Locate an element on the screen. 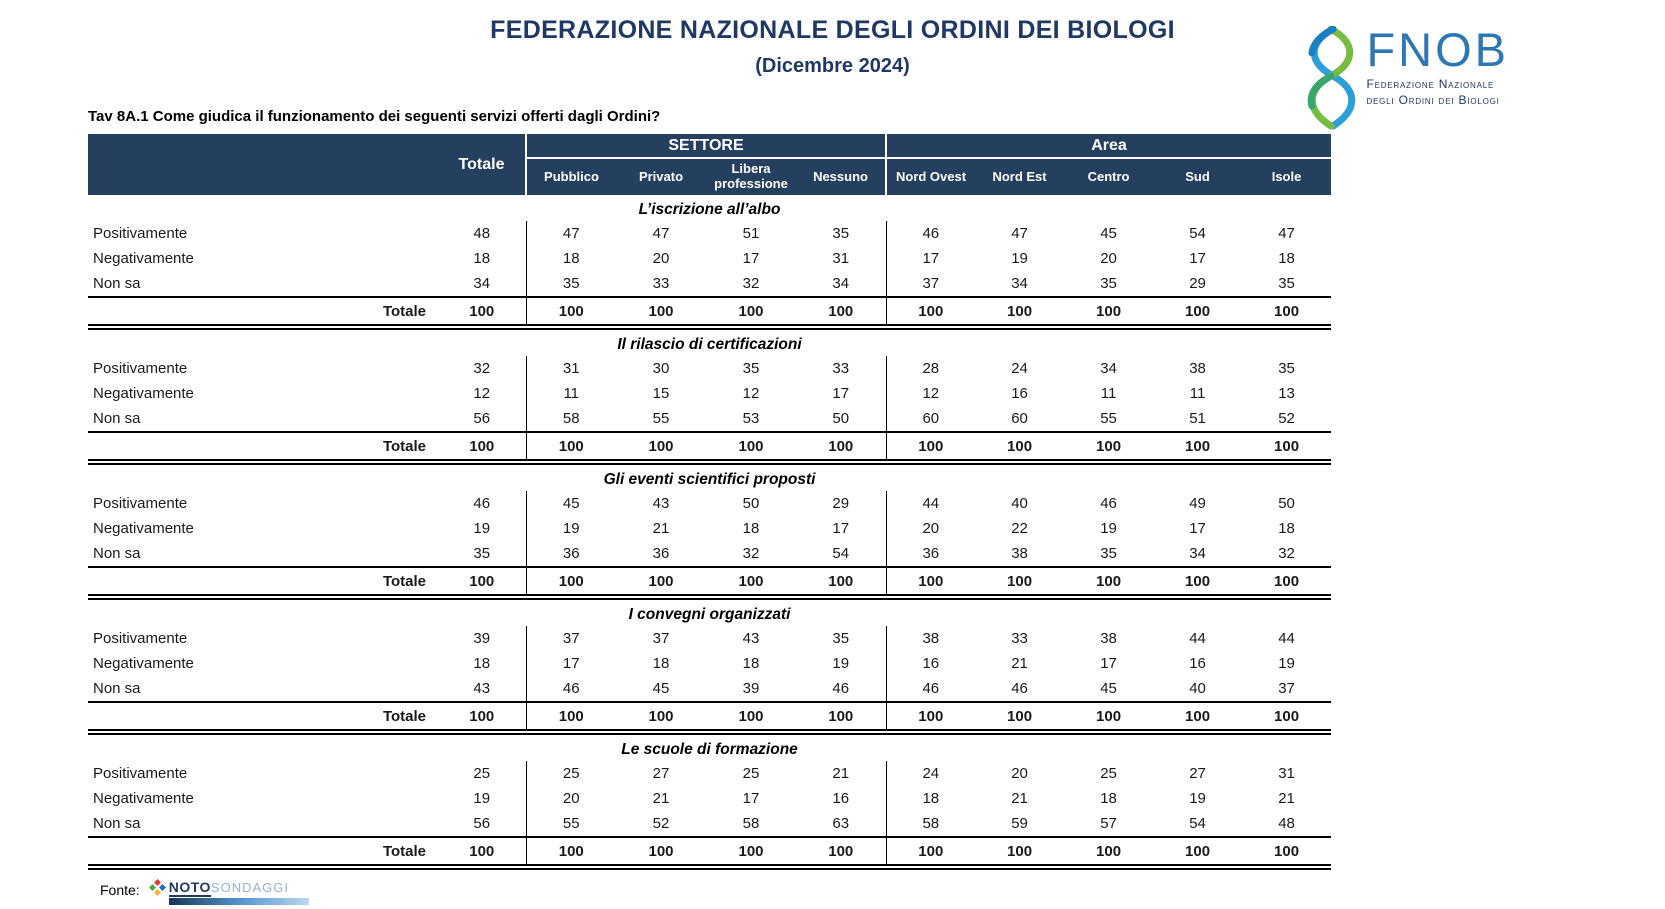  dna-helix-icon is located at coordinates (1332, 78).